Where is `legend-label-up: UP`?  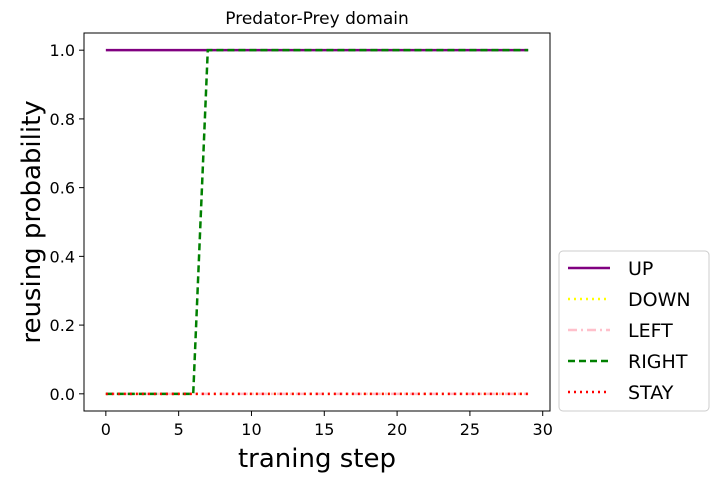 legend-label-up: UP is located at coordinates (640, 269).